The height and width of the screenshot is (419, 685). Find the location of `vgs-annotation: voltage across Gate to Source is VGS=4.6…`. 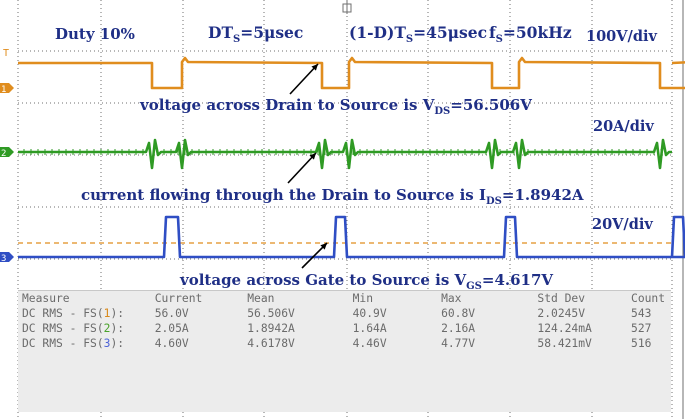

vgs-annotation: voltage across Gate to Source is VGS=4.6… is located at coordinates (367, 281).